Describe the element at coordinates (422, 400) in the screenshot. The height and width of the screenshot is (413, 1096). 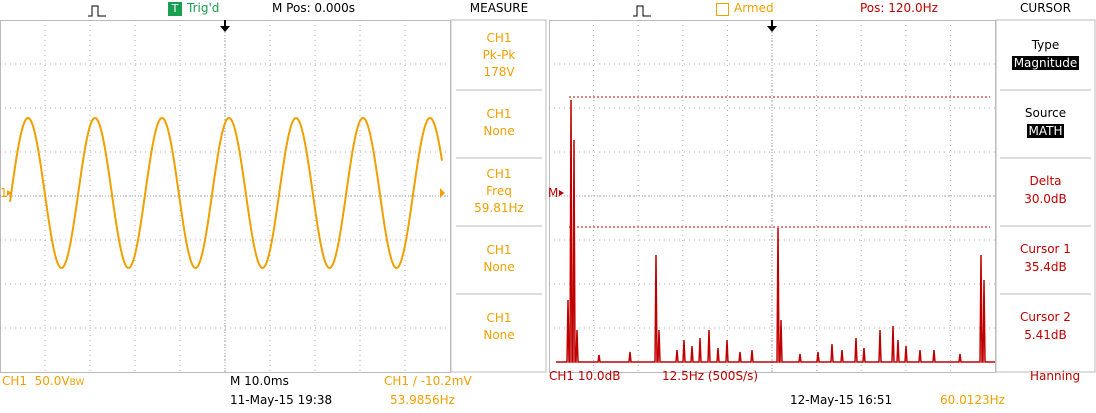
I see `frequency: 53.9856Hz` at that location.